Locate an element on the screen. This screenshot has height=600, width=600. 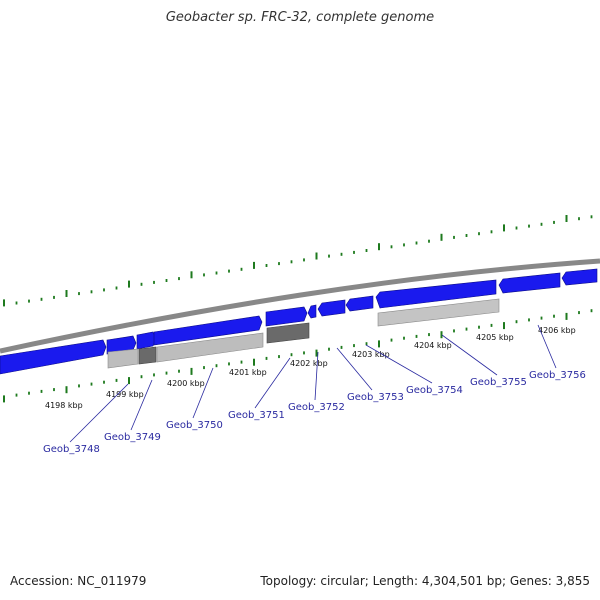
accession-text: Accession: NC_011979 is located at coordinates (78, 581).